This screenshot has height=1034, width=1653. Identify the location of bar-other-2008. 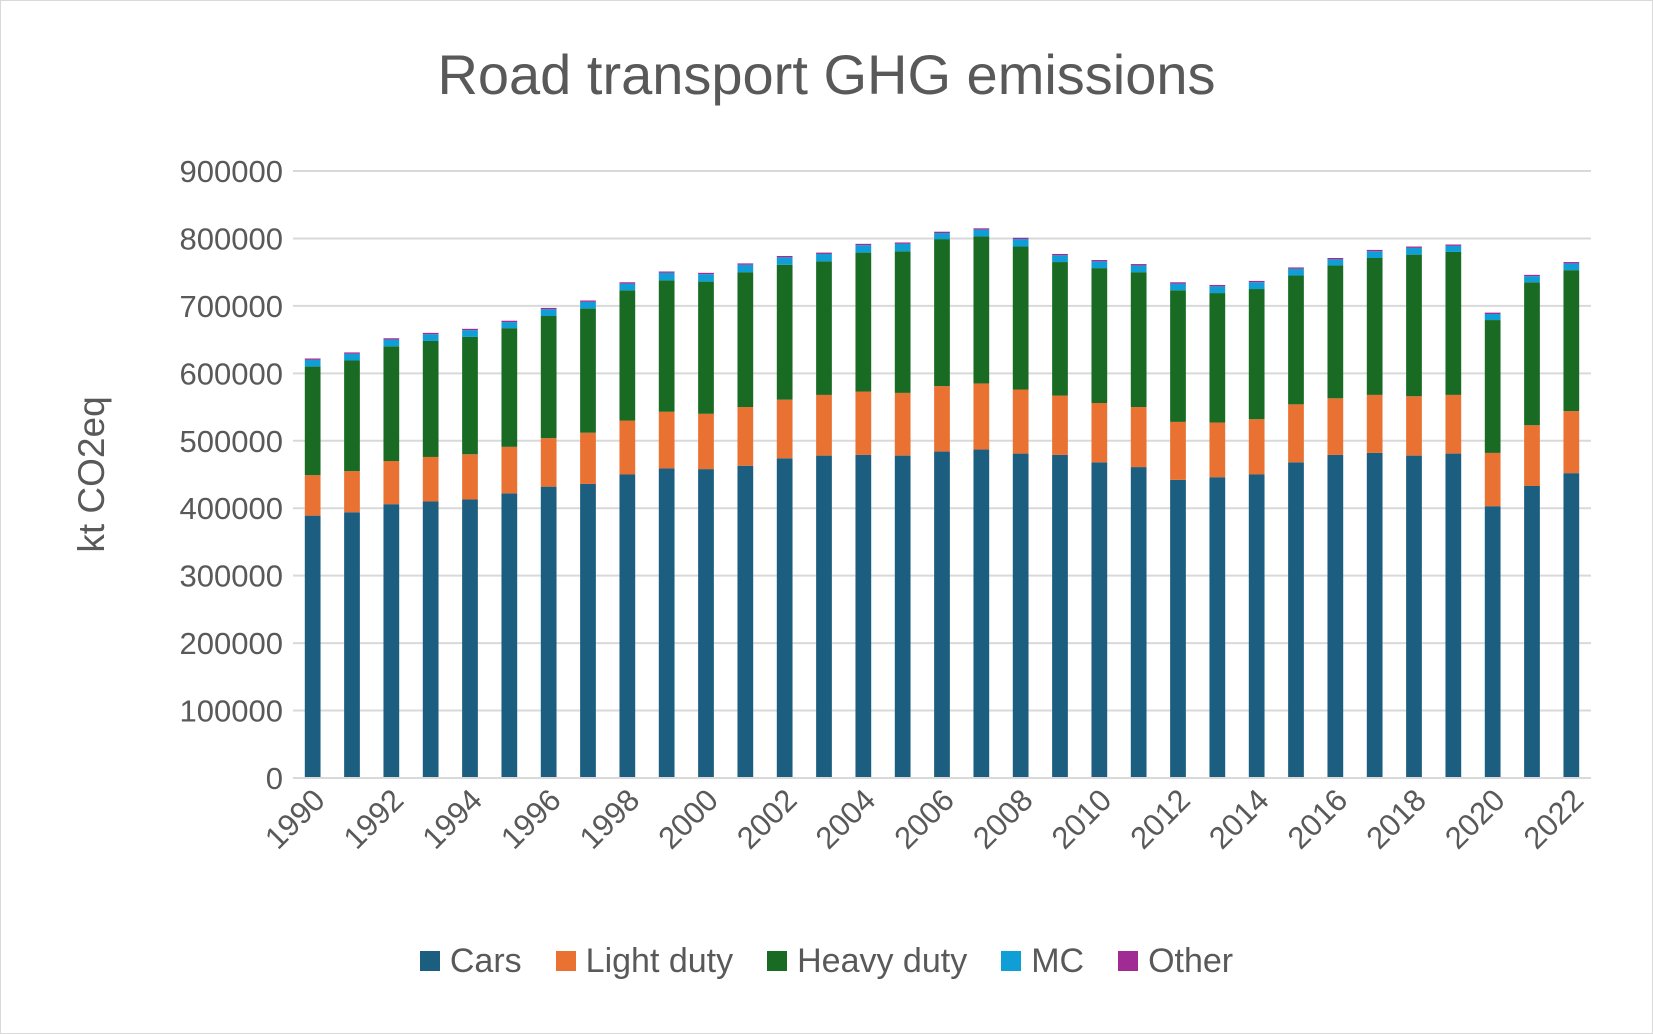
(1020, 238).